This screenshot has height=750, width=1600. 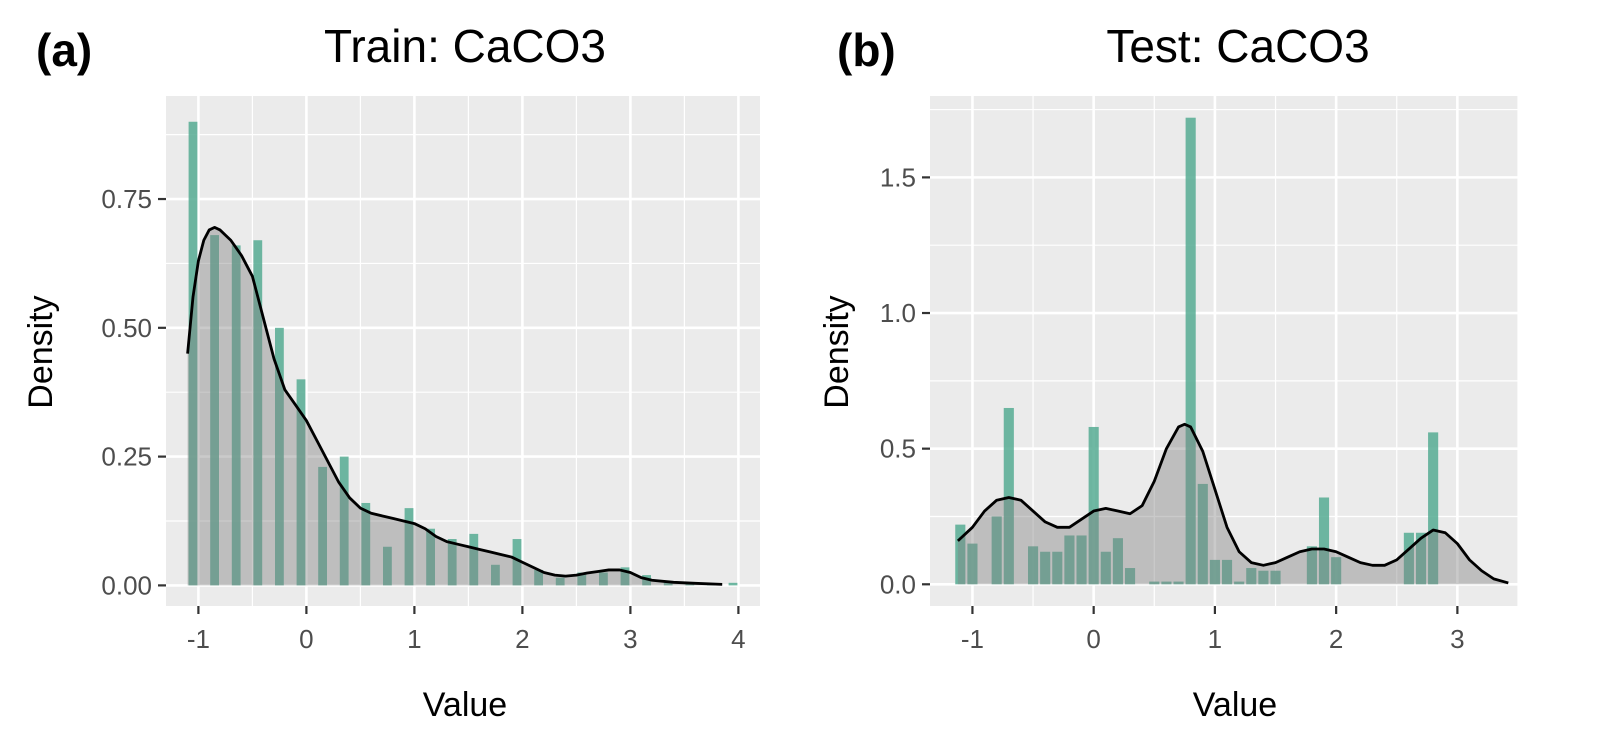 I want to click on panel-a-x-tick-label: 1, so click(x=414, y=639).